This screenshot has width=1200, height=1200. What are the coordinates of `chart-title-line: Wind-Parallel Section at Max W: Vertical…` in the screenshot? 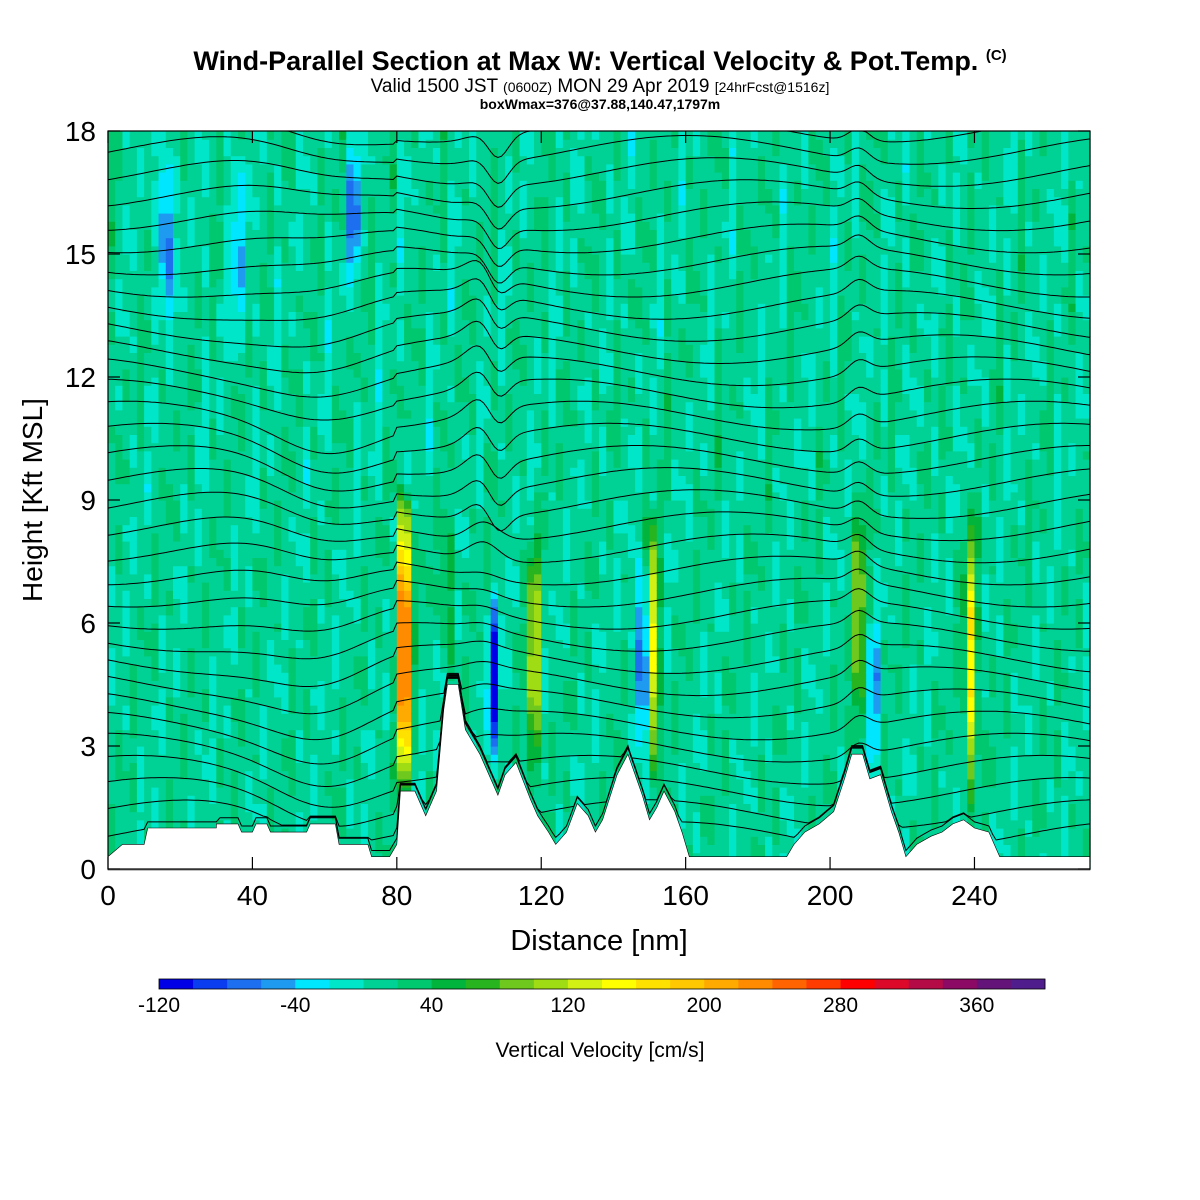 It's located at (600, 58).